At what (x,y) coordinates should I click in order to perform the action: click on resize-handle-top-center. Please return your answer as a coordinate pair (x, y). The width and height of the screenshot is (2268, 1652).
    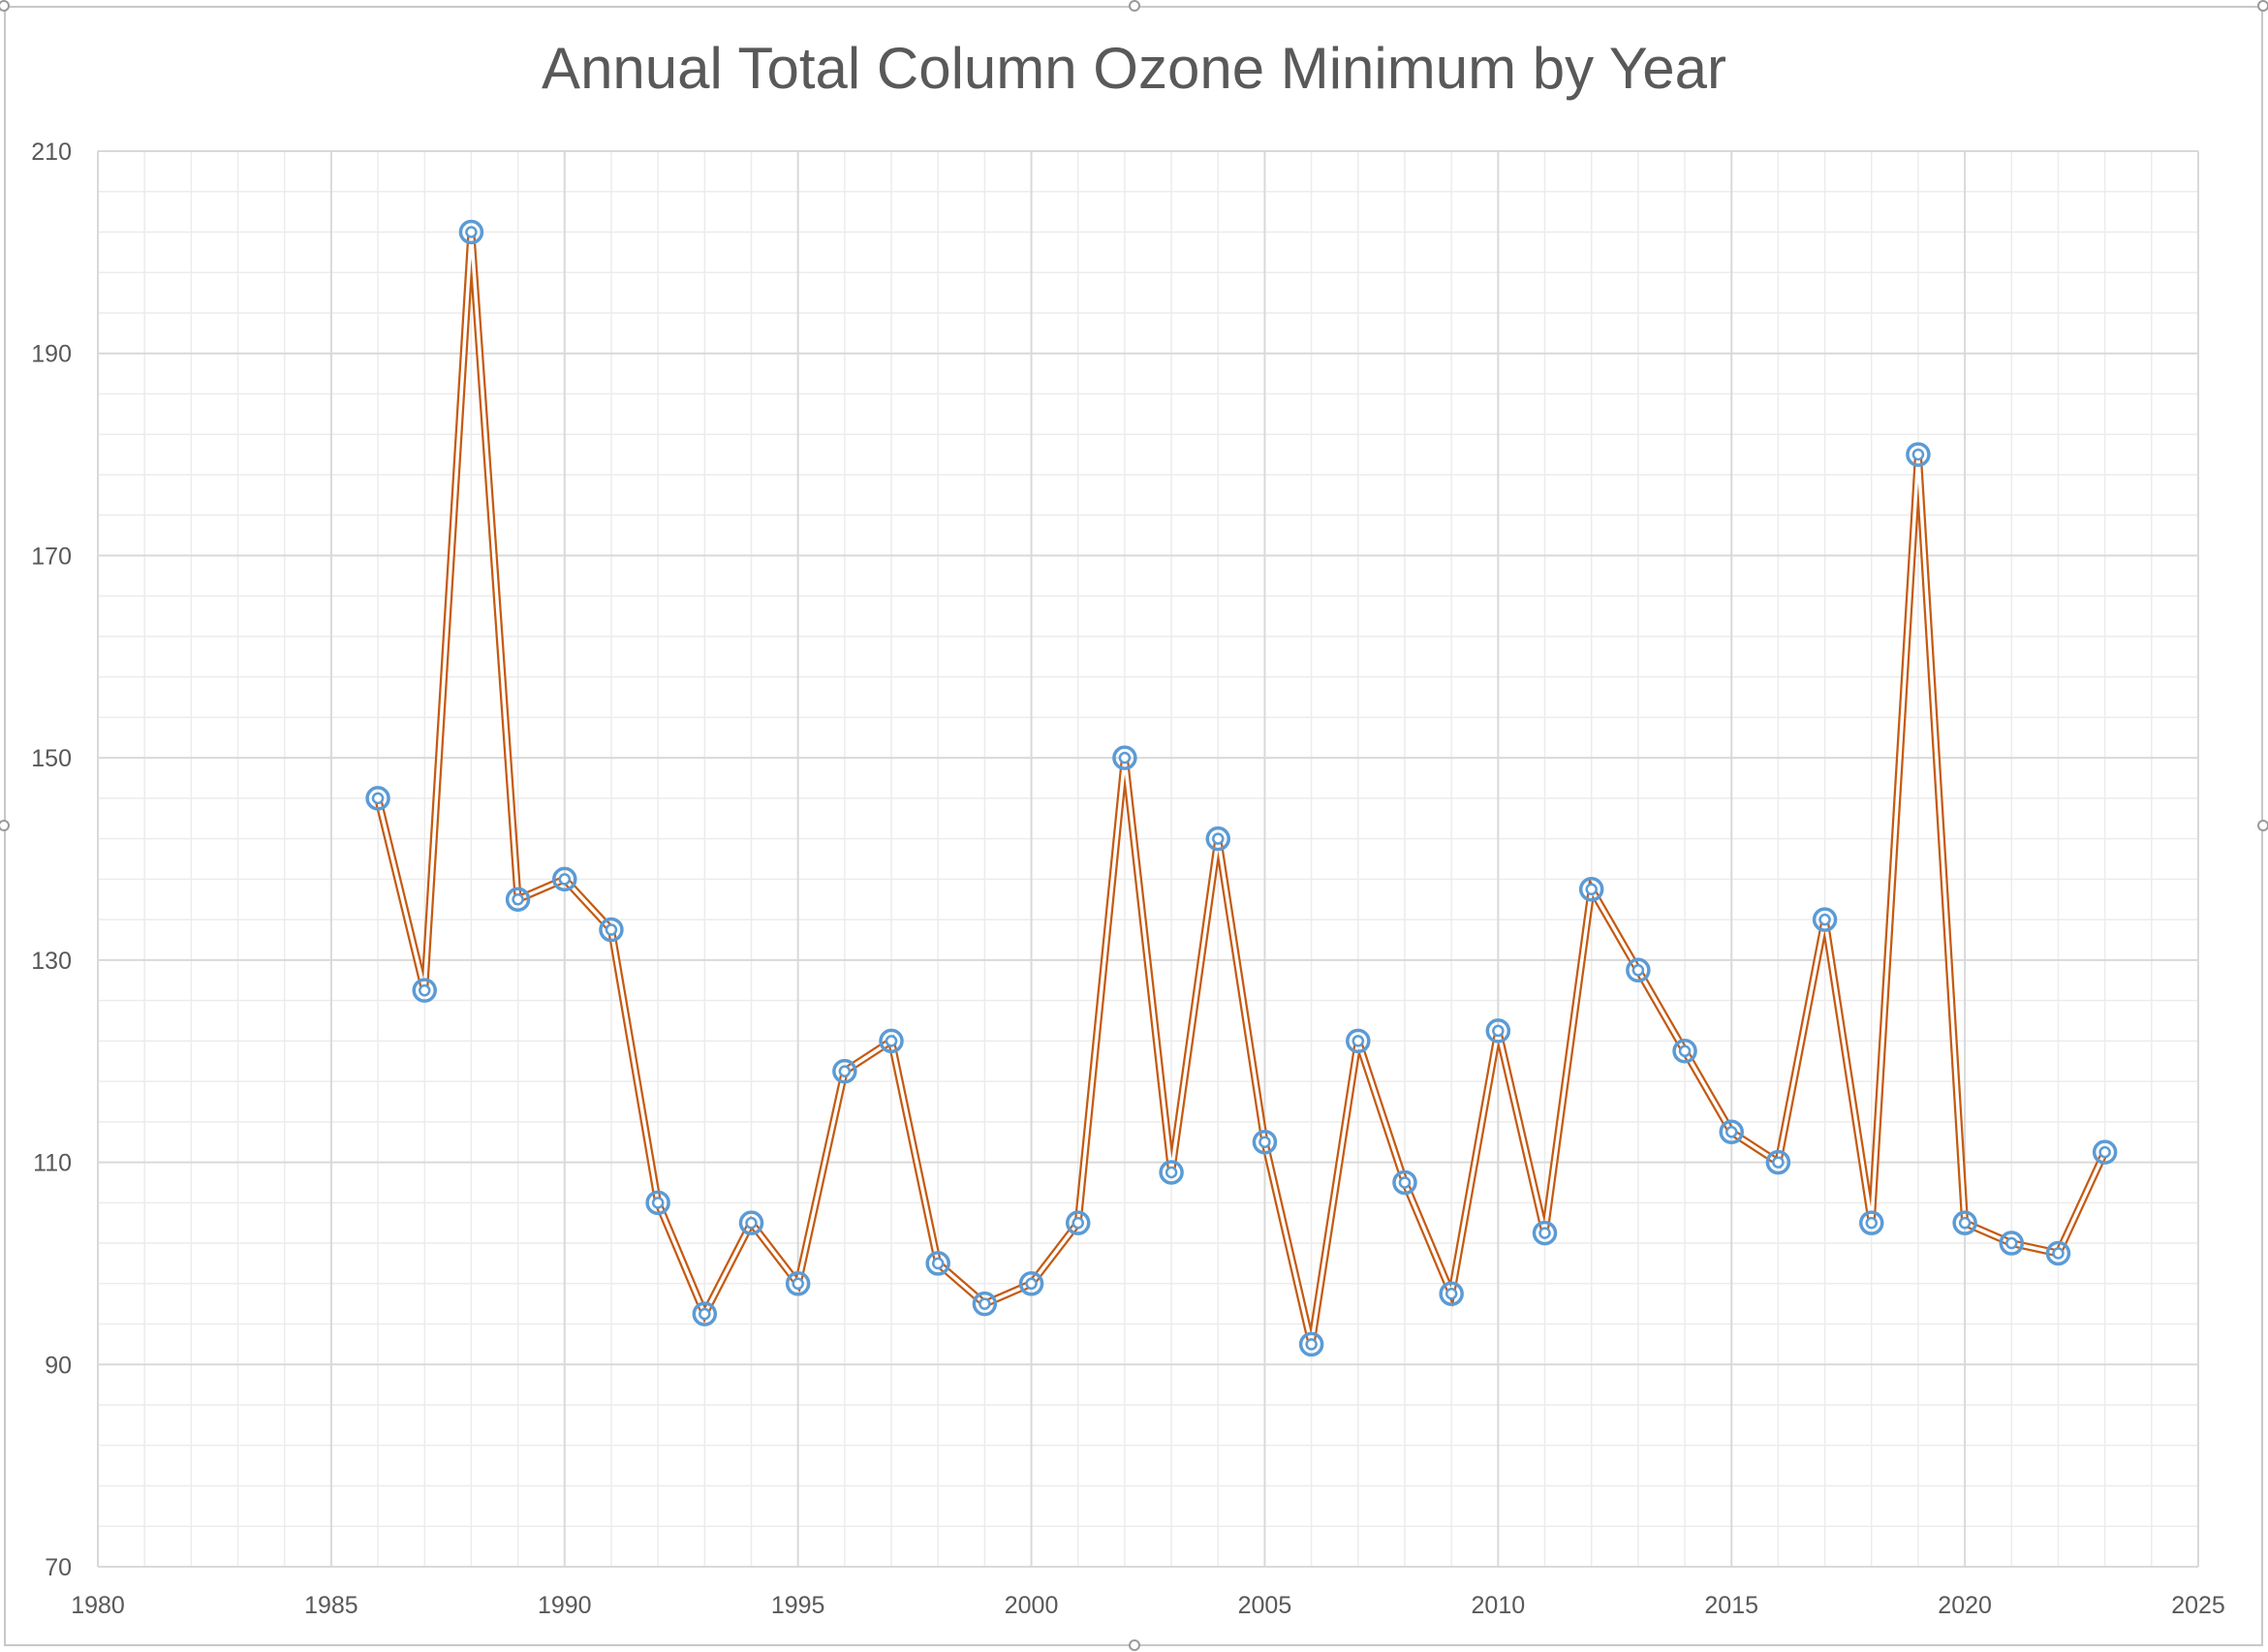
    Looking at the image, I should click on (1134, 6).